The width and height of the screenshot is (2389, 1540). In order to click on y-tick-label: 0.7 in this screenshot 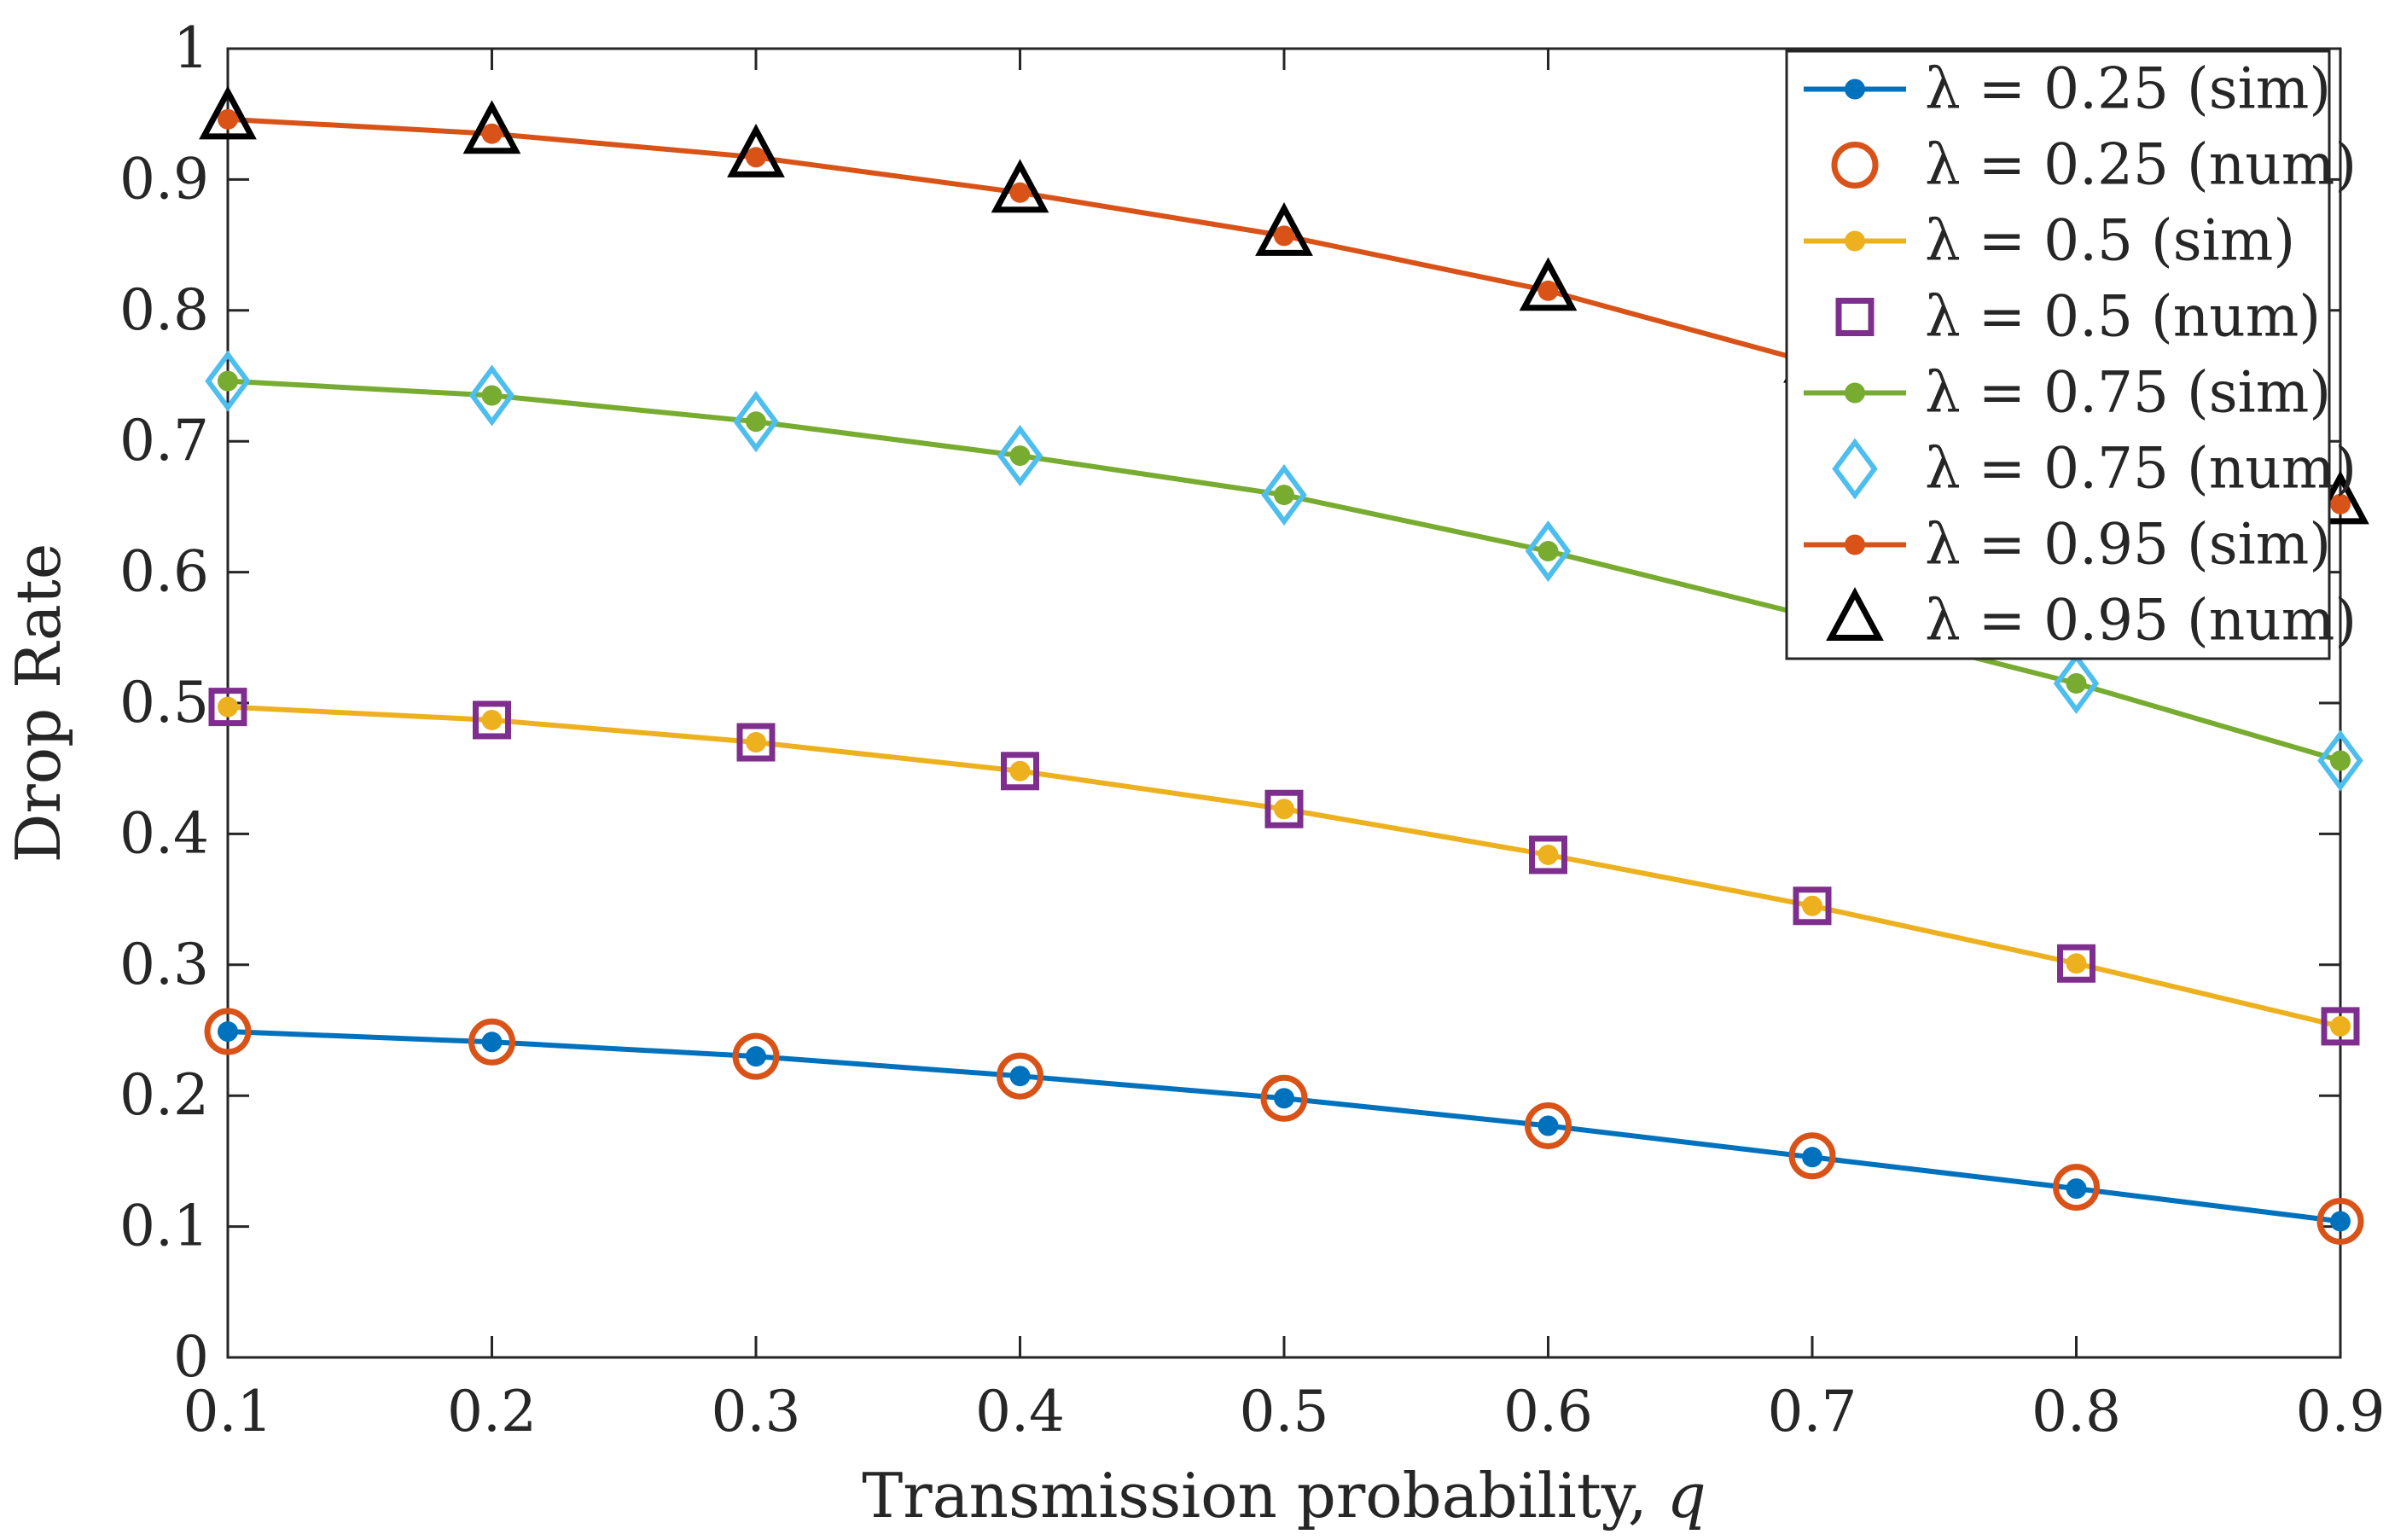, I will do `click(164, 441)`.